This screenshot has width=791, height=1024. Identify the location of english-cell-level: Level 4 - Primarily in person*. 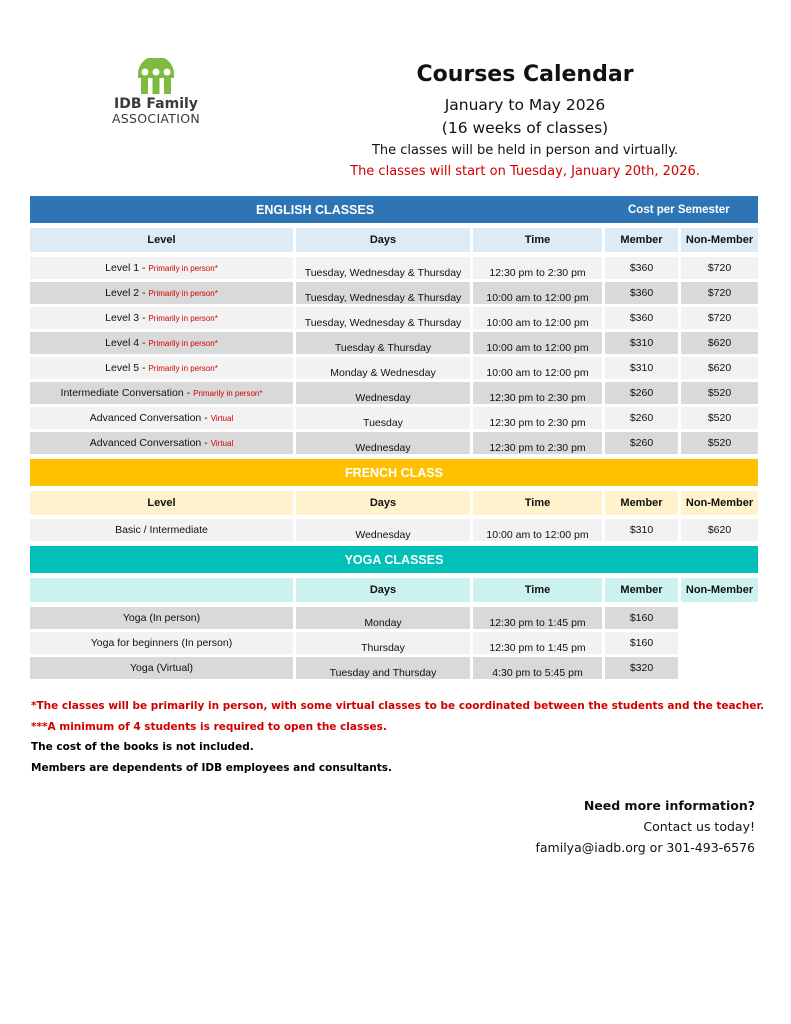
(161, 343).